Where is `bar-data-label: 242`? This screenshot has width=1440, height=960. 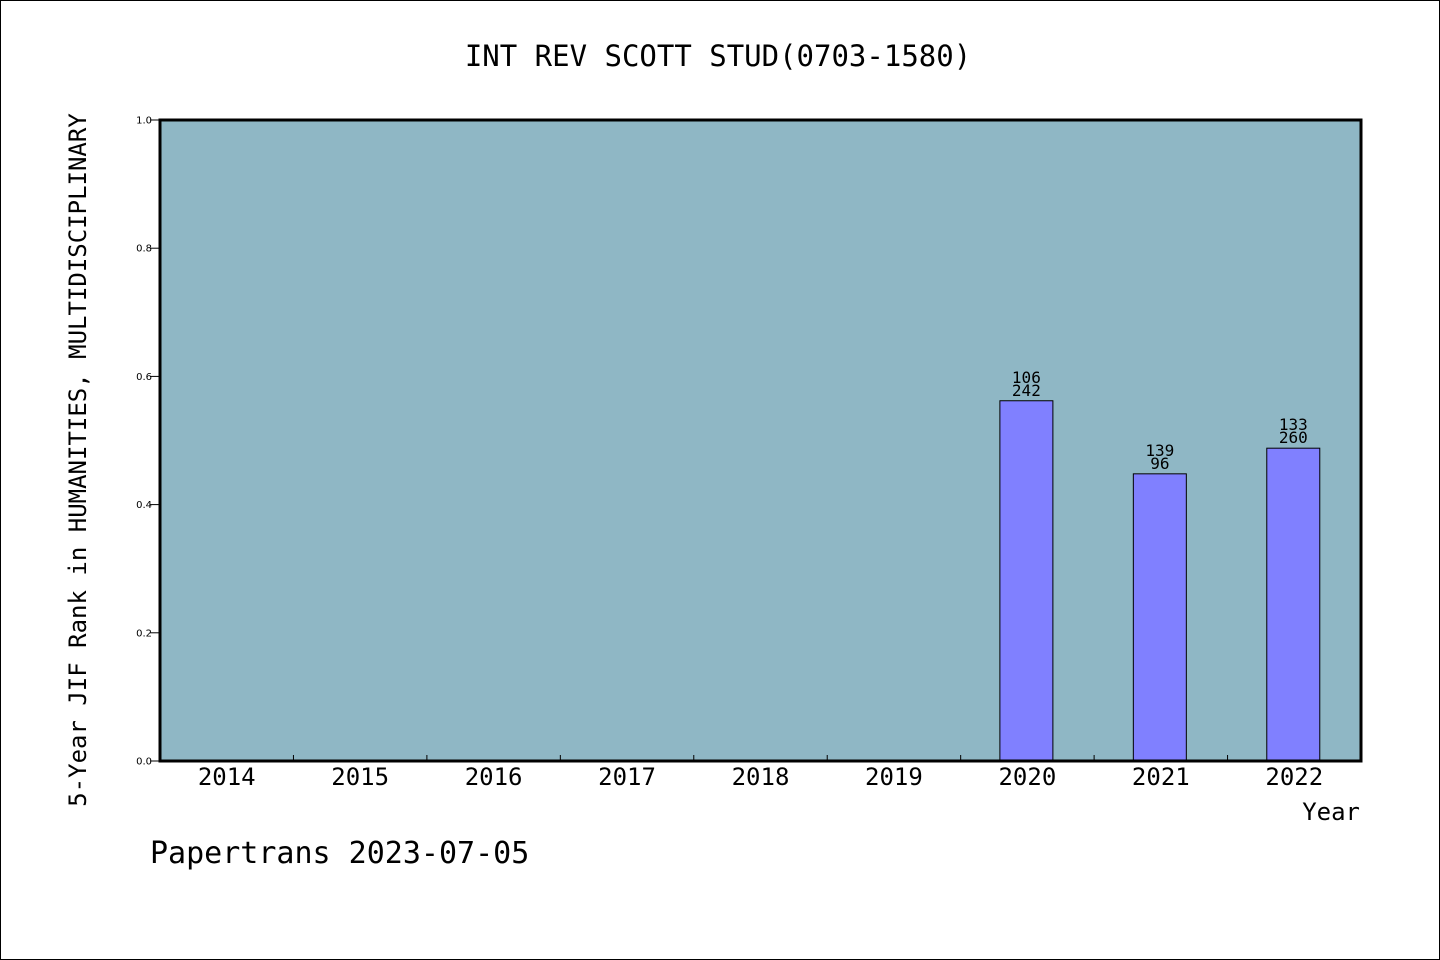
bar-data-label: 242 is located at coordinates (1026, 390).